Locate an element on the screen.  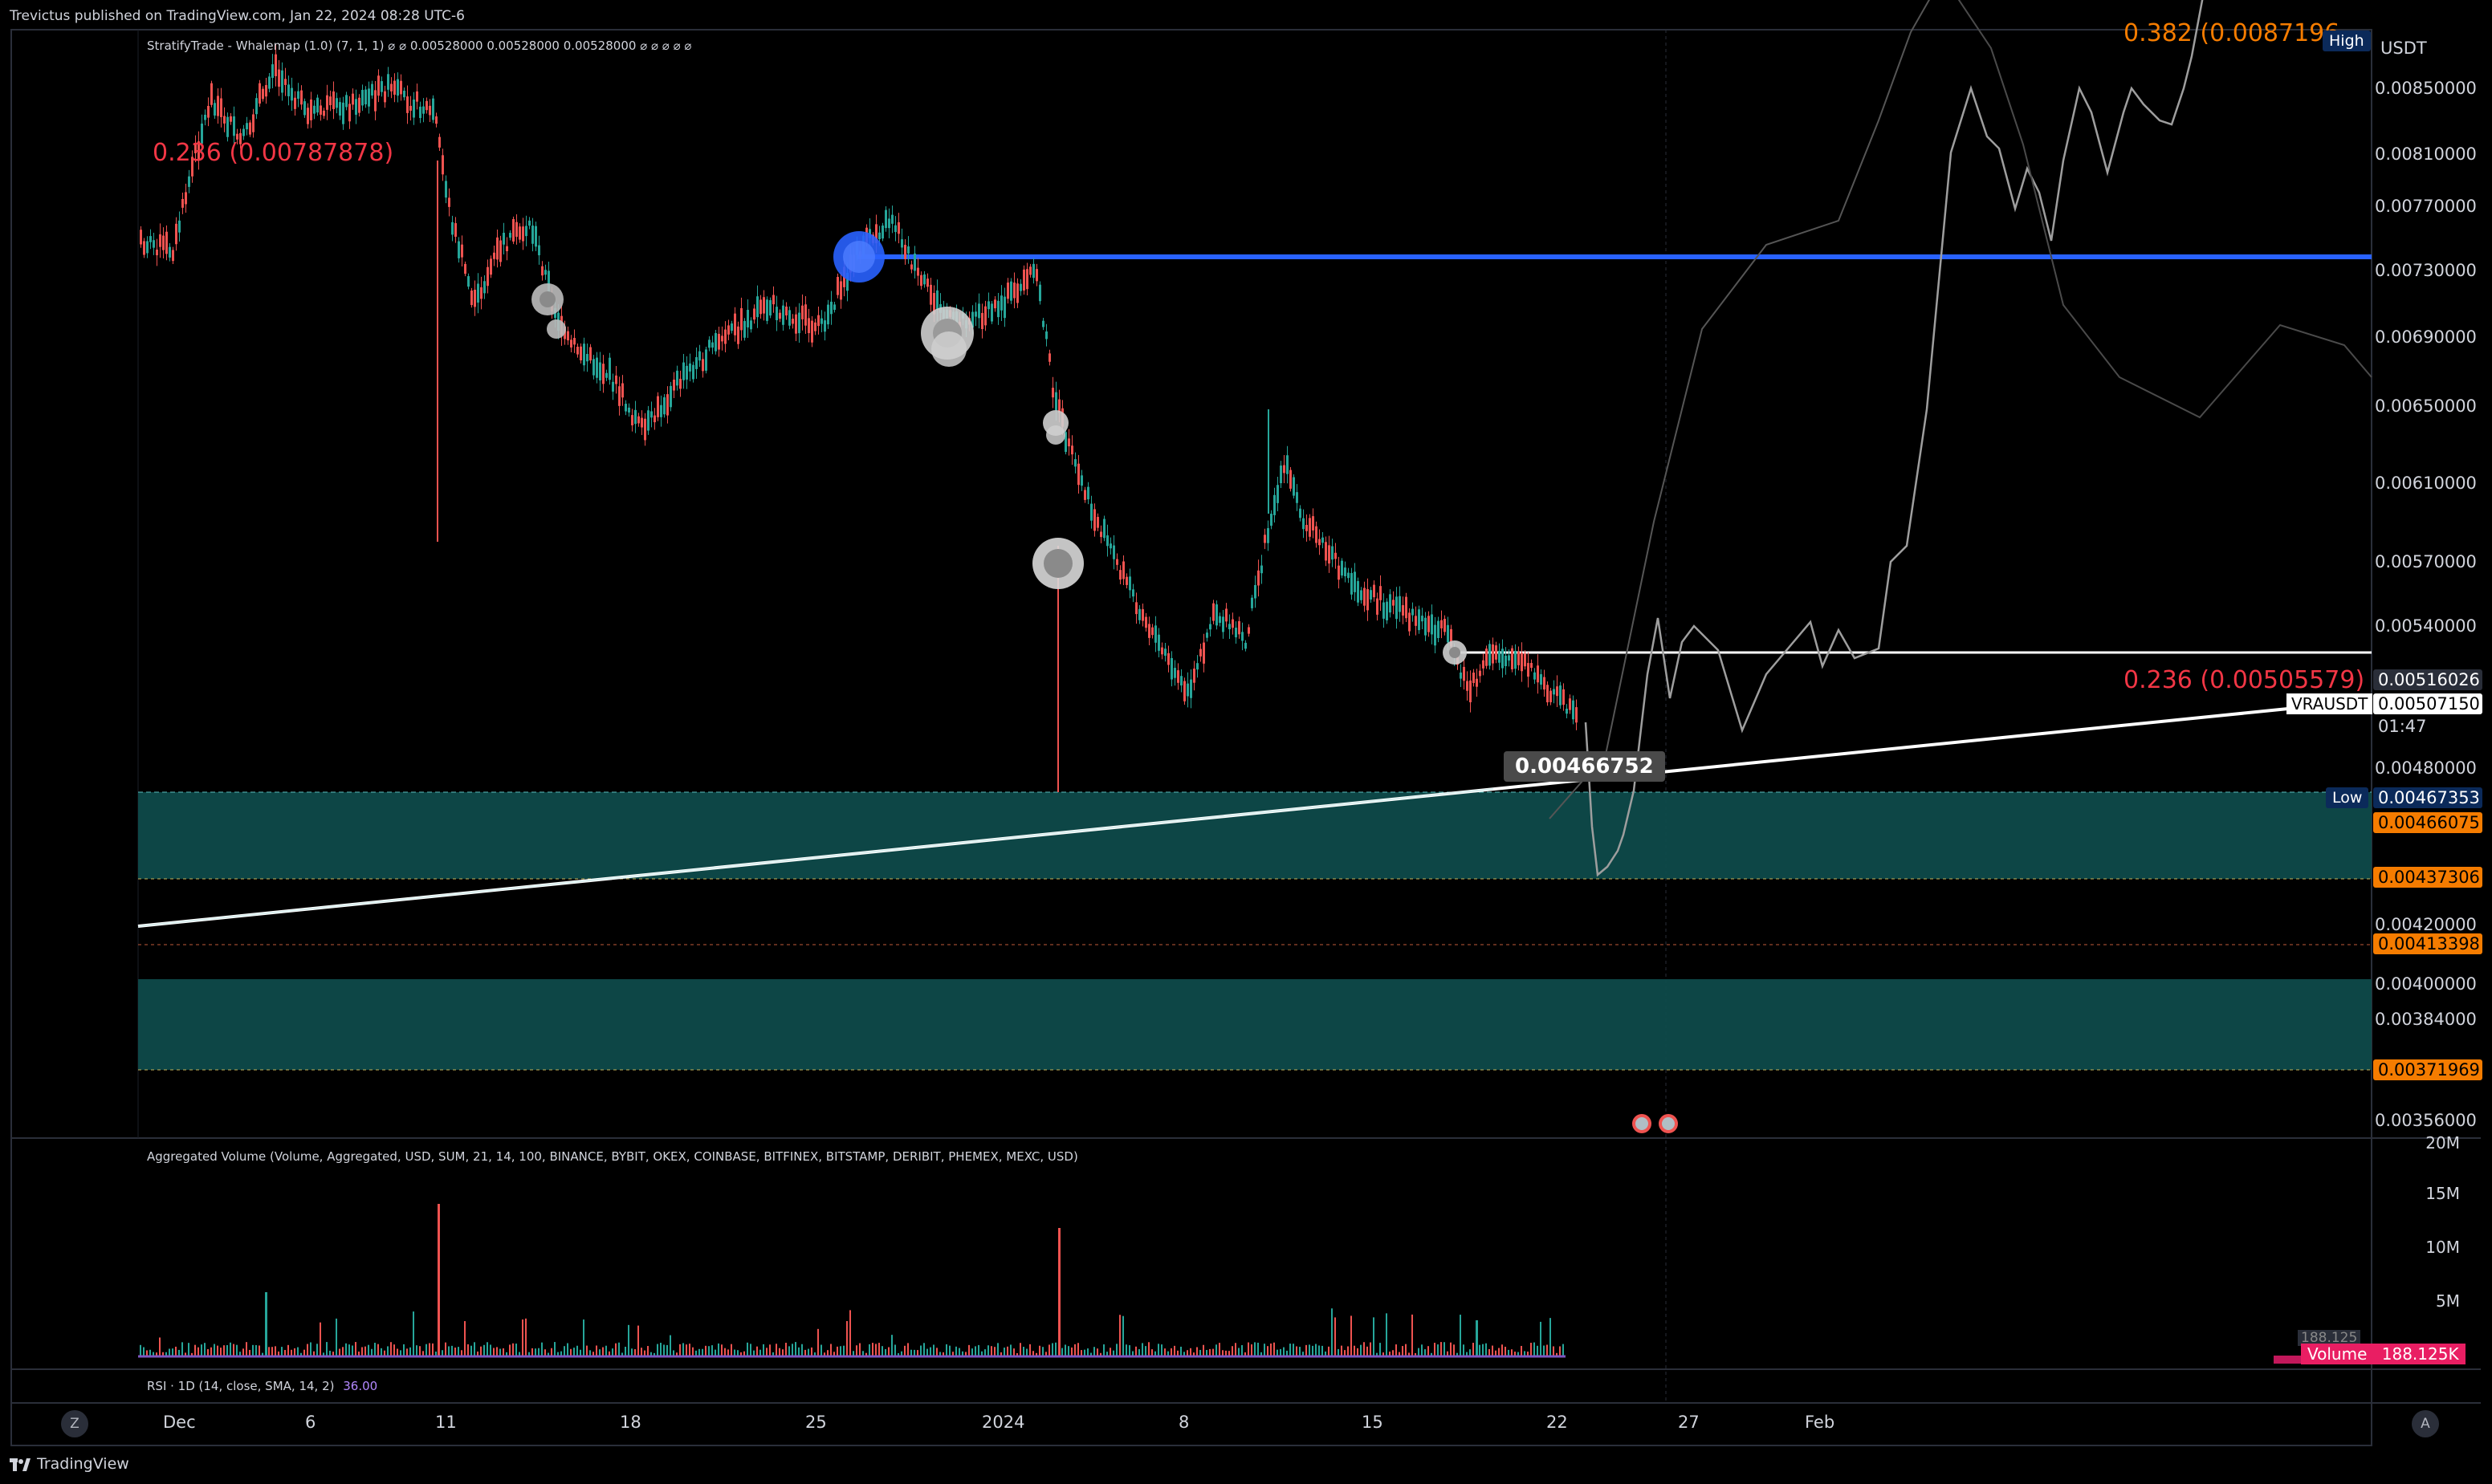
price-axis-label: 0.00850000 is located at coordinates (2426, 88).